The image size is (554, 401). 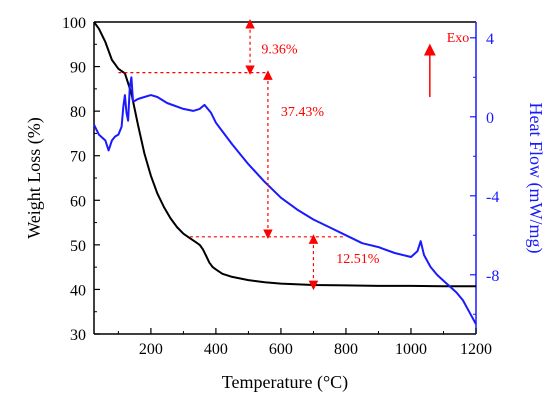 What do you see at coordinates (285, 382) in the screenshot?
I see `x-axis-title: Temperature (°C)` at bounding box center [285, 382].